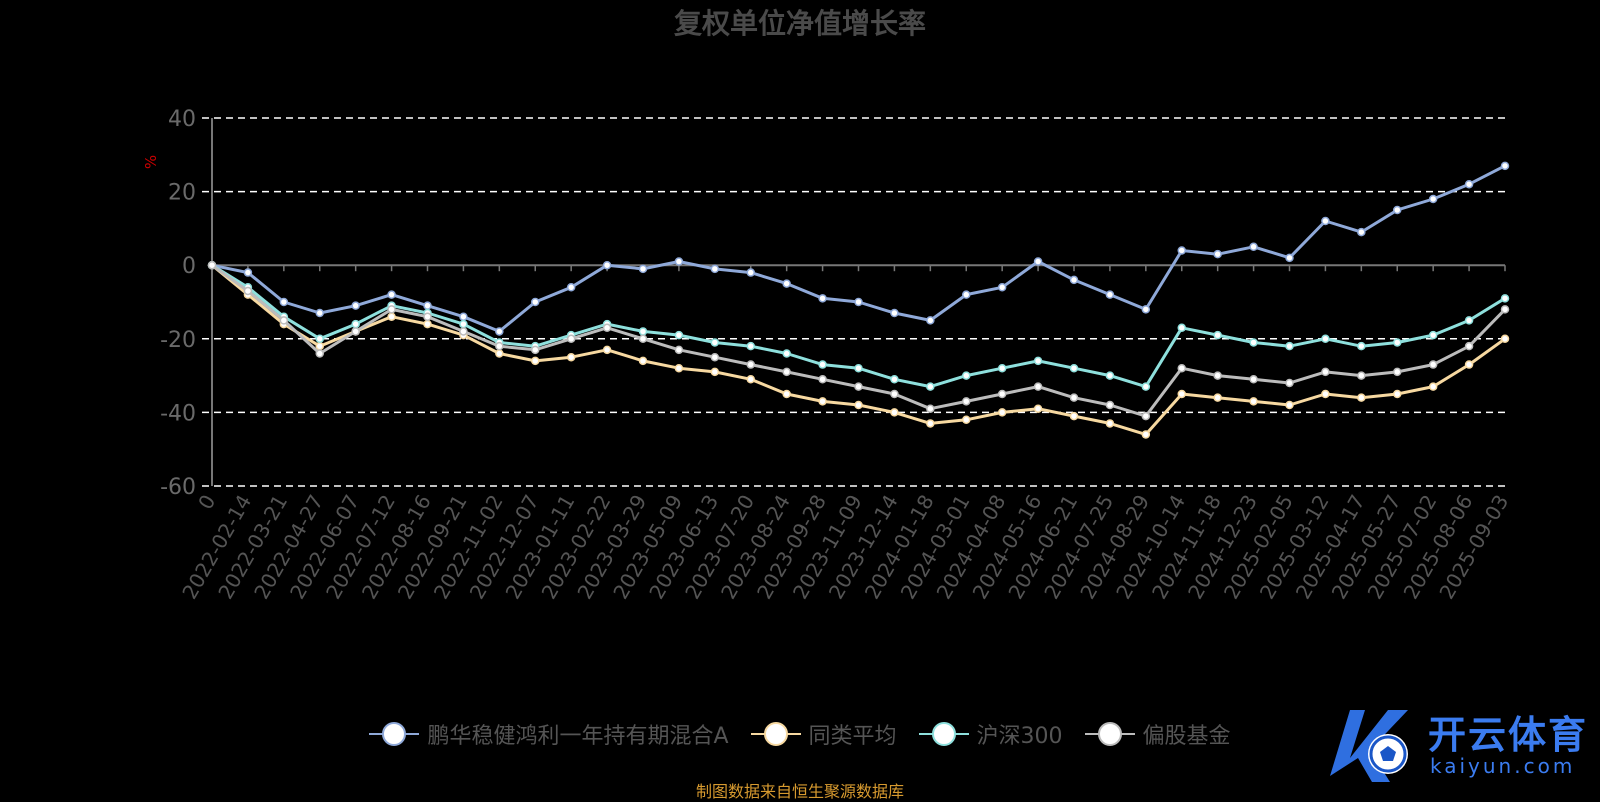  Describe the element at coordinates (178, 340) in the screenshot. I see `y-tick-label: -20` at that location.